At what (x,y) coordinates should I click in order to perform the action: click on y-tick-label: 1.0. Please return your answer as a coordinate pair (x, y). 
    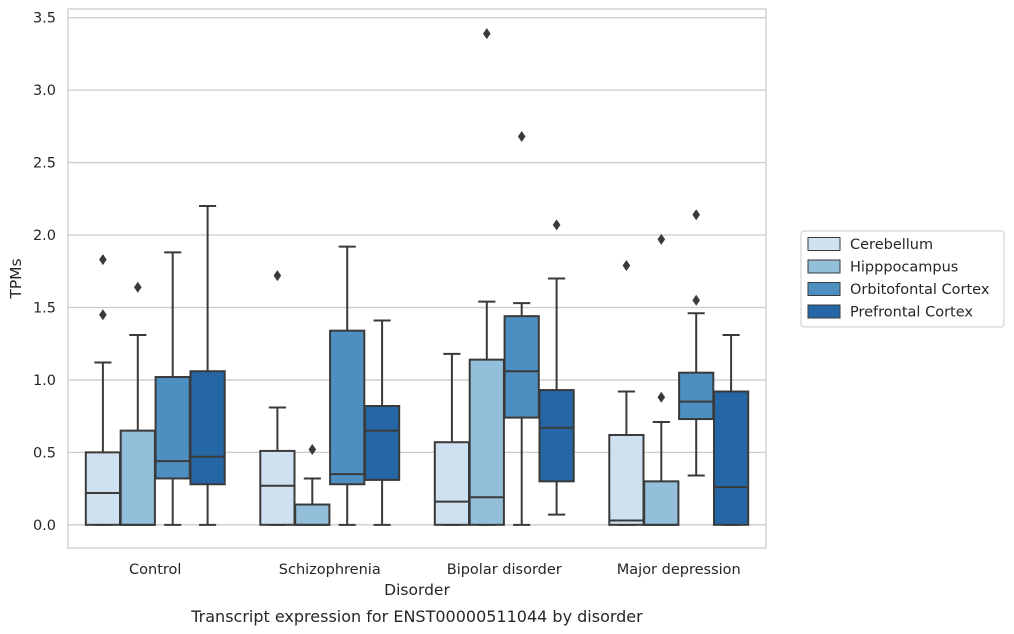
    Looking at the image, I should click on (44, 381).